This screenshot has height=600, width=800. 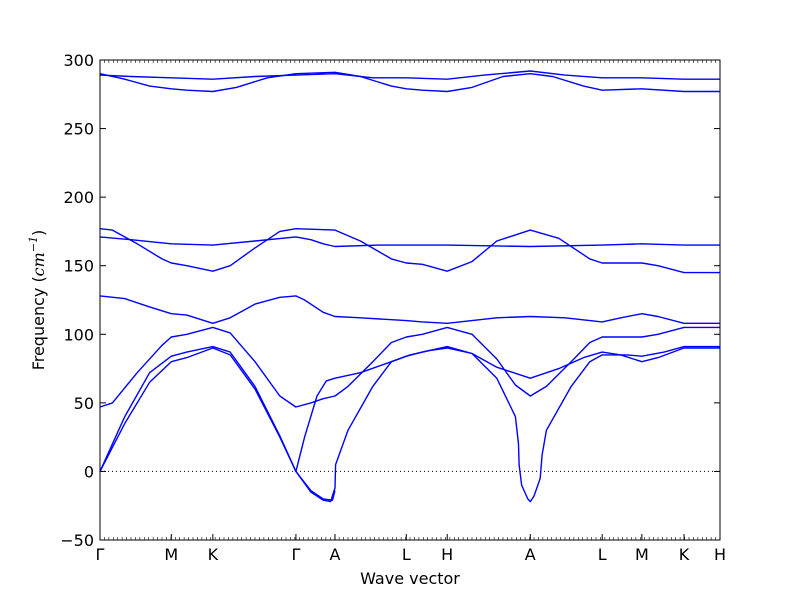 What do you see at coordinates (78, 60) in the screenshot?
I see `y-tick-label: 300` at bounding box center [78, 60].